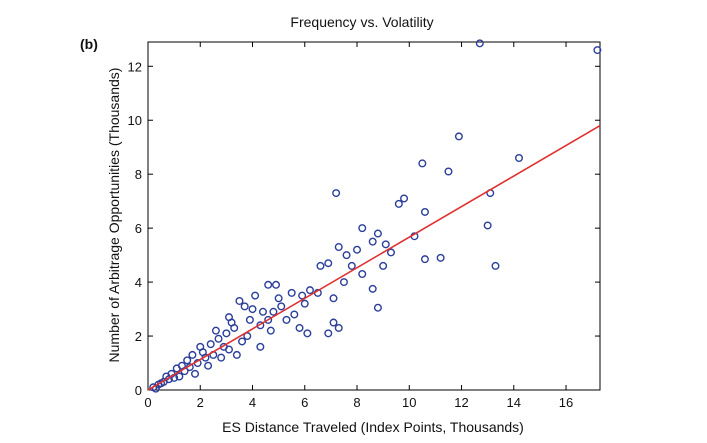  Describe the element at coordinates (304, 402) in the screenshot. I see `x-tick-label: 6` at that location.